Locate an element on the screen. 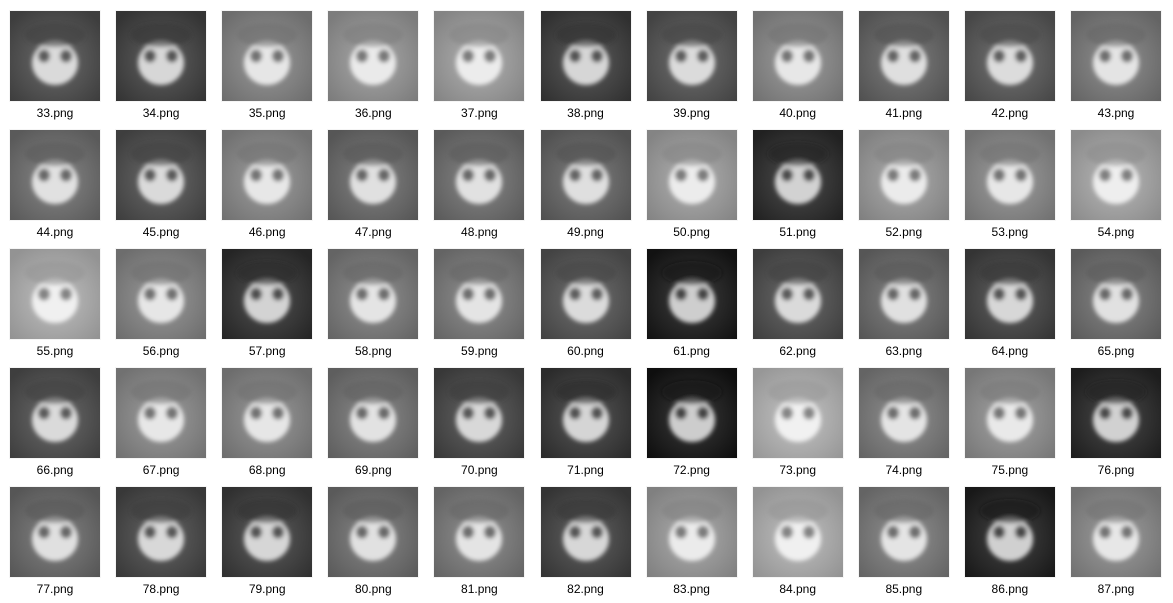  file-item: 55.png is located at coordinates (58, 308).